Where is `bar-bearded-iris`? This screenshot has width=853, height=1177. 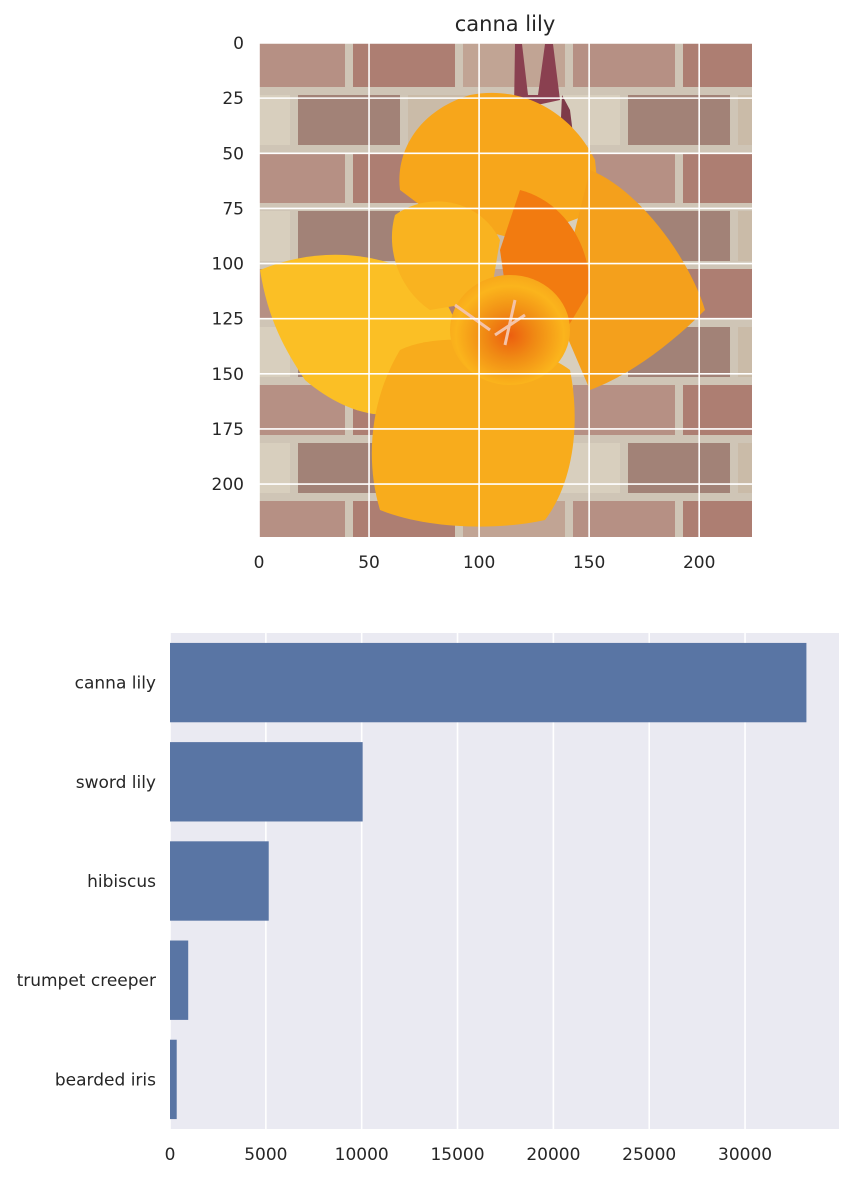
bar-bearded-iris is located at coordinates (173, 1079).